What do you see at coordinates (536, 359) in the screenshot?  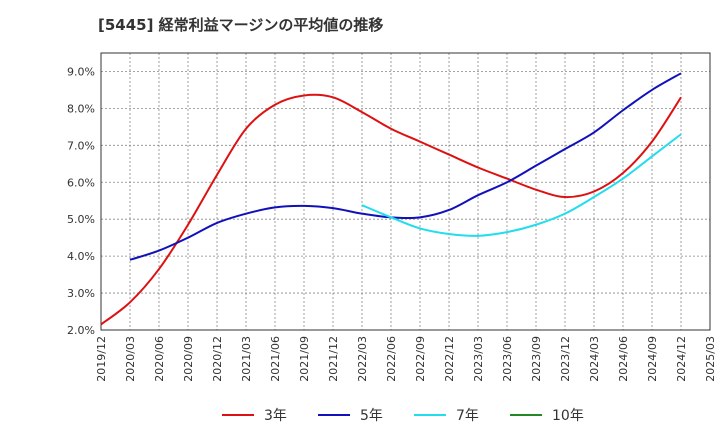 I see `x-tick-label: 2023/09` at bounding box center [536, 359].